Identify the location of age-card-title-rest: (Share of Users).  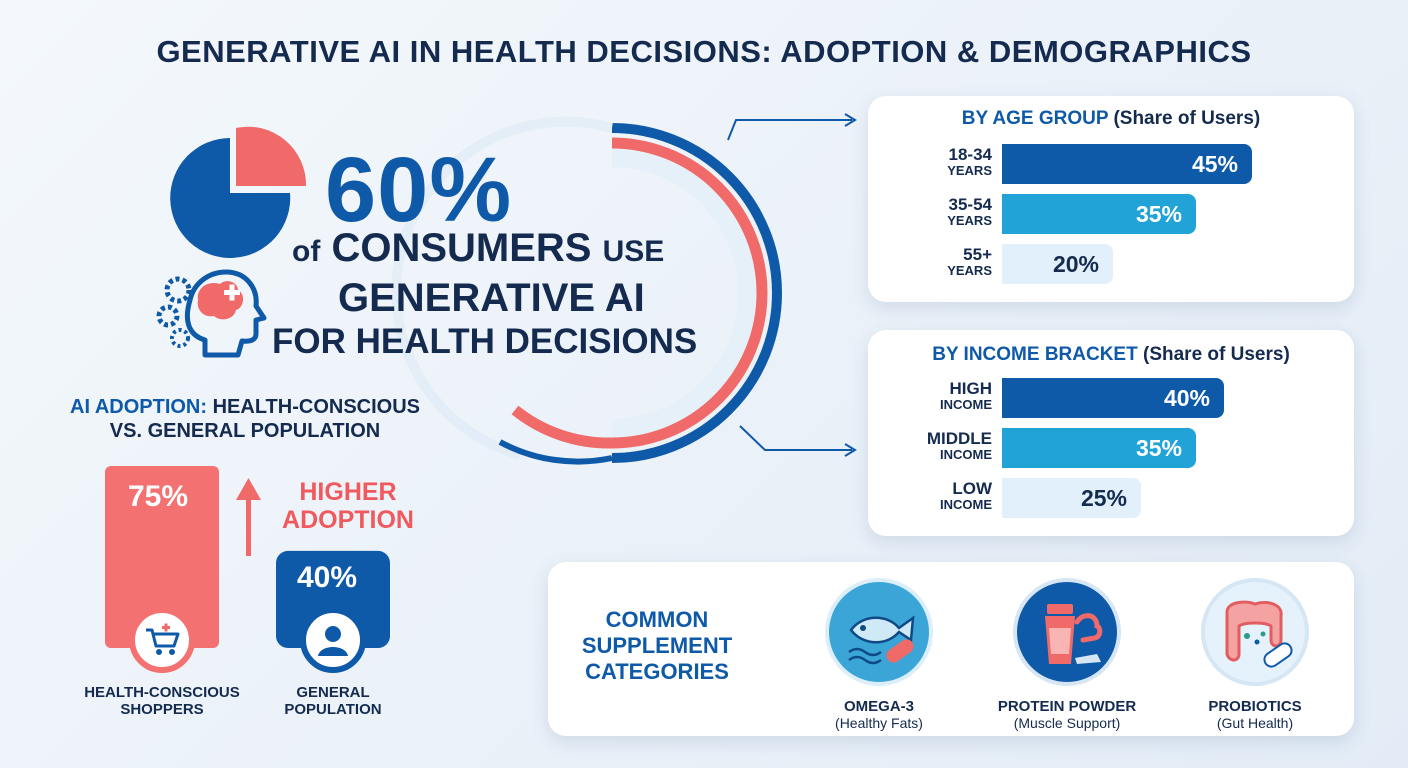
(1187, 118).